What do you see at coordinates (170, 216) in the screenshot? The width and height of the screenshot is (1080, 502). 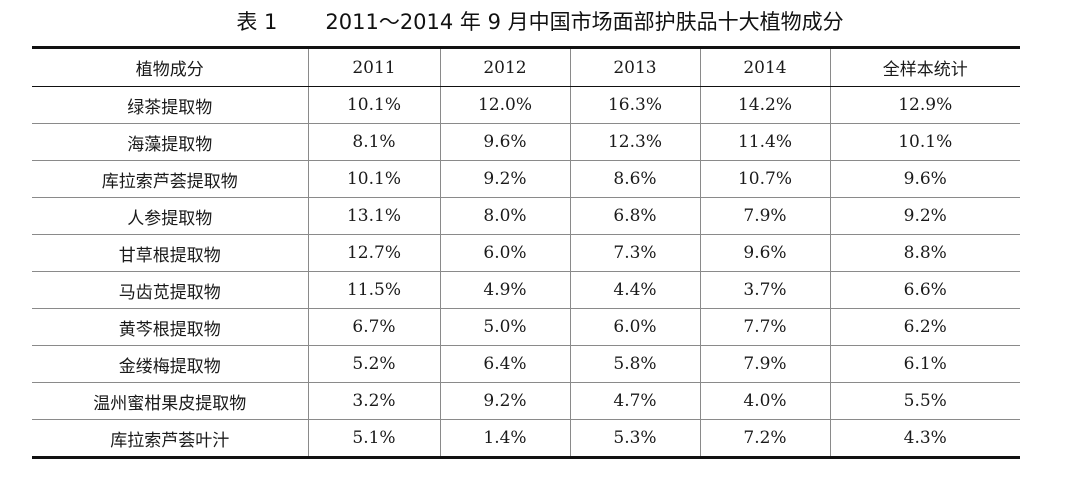 I see `ingredient-name: 人参提取物` at bounding box center [170, 216].